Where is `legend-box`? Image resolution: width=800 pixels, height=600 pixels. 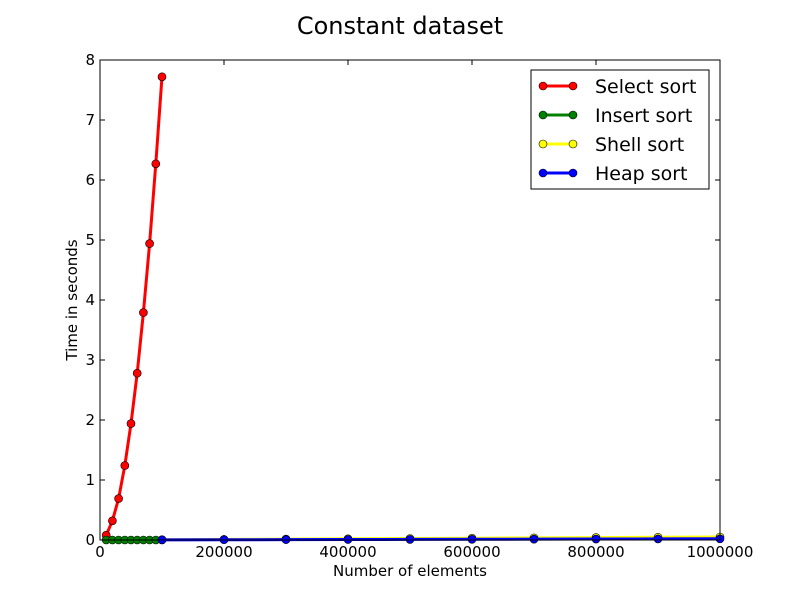 legend-box is located at coordinates (620, 129).